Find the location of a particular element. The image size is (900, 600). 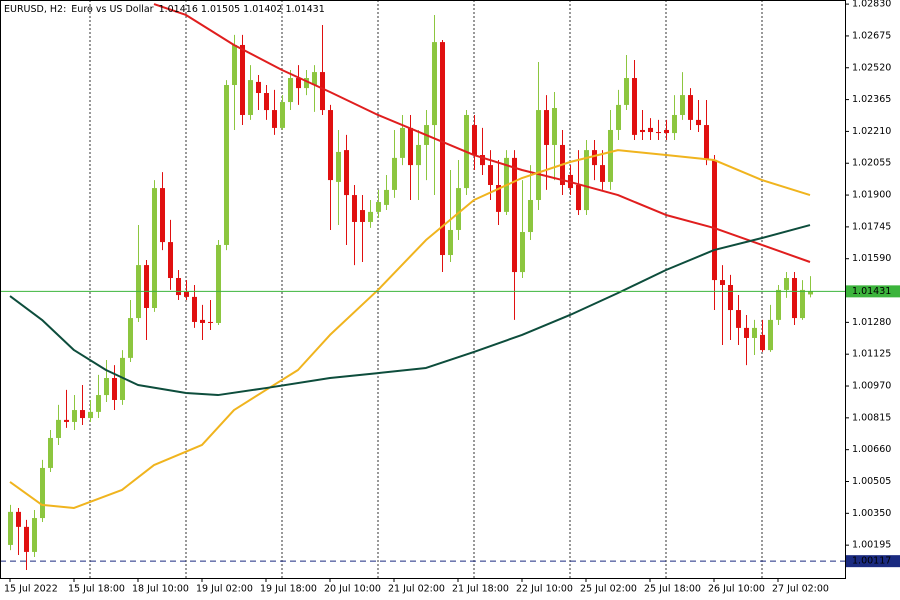

y-tick-label: 1.00660 is located at coordinates (871, 449).